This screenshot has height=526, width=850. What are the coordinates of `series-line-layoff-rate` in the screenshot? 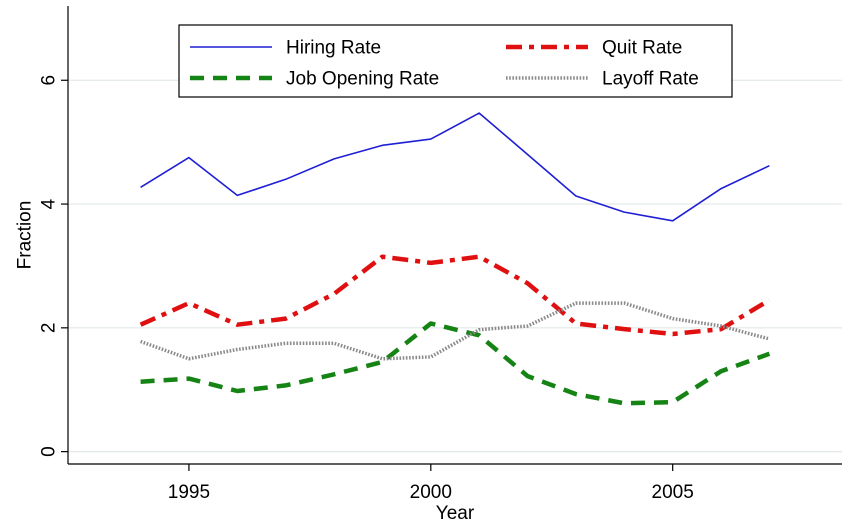 It's located at (455, 331).